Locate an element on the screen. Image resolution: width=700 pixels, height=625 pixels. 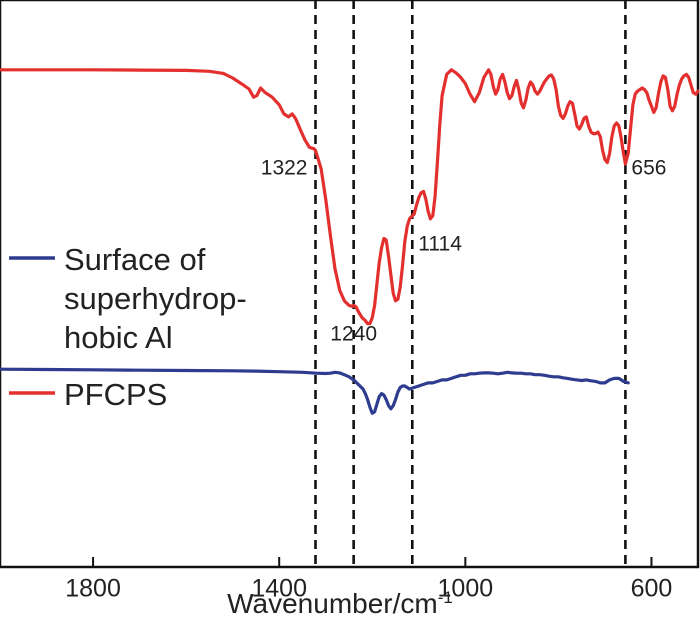
annotation-656: 656 is located at coordinates (648, 168).